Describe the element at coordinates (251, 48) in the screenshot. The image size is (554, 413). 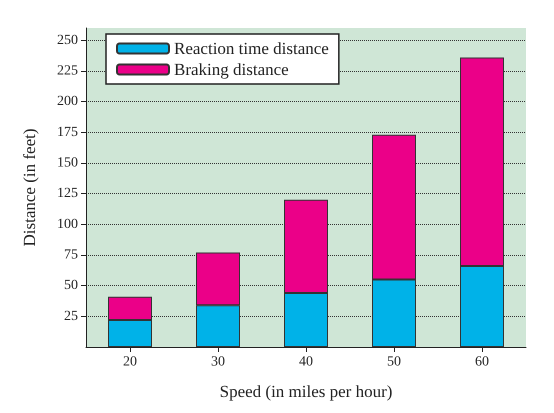
I see `legend-label: Reaction time distance` at that location.